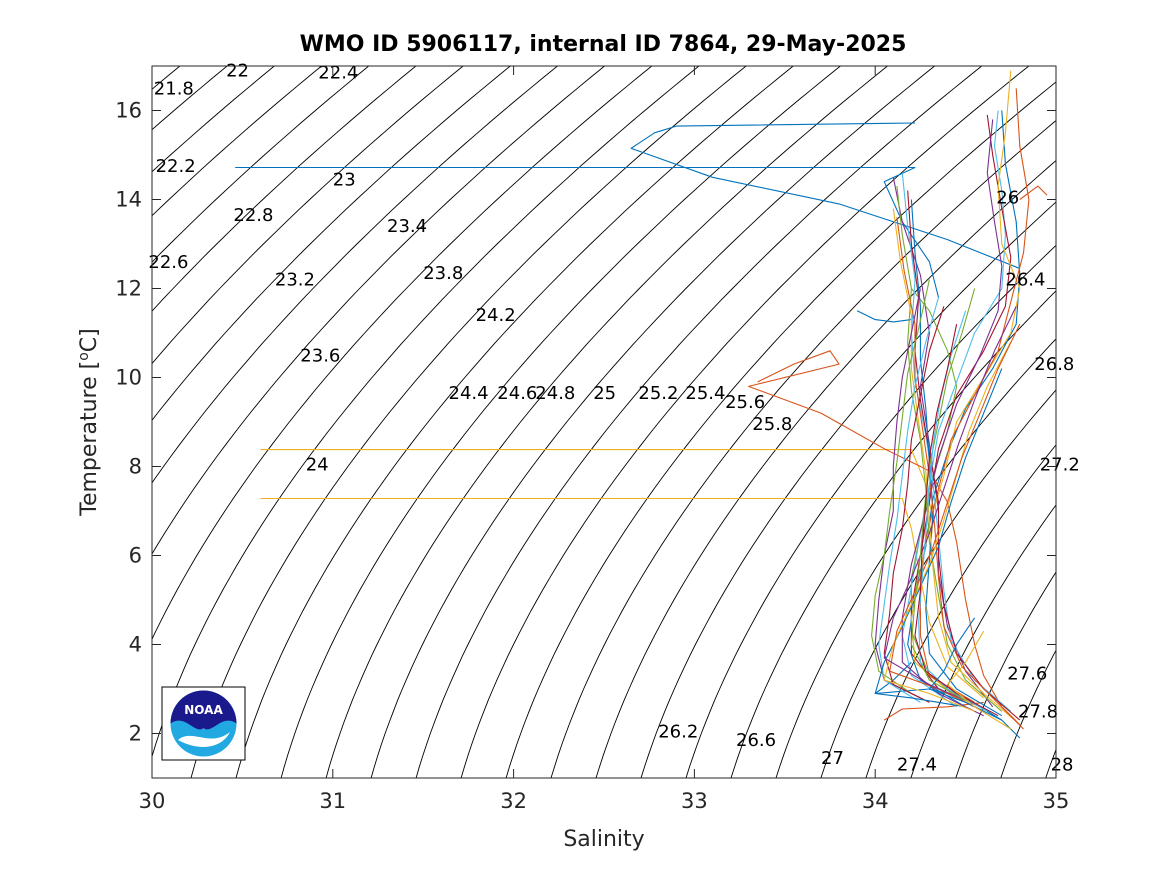  Describe the element at coordinates (875, 801) in the screenshot. I see `x-tick-label: 34` at that location.